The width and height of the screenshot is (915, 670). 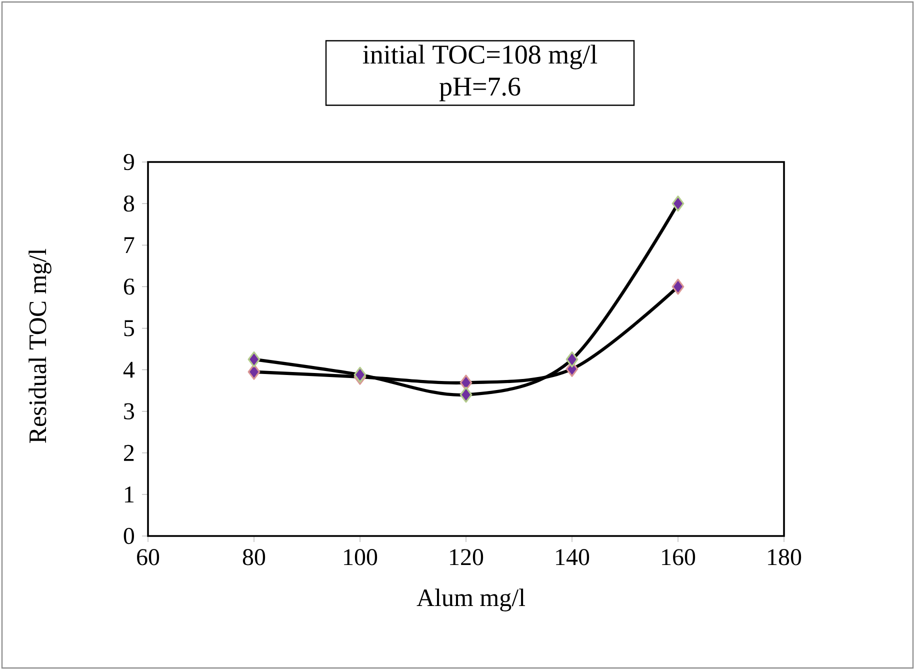 I want to click on y-tick-label: 8, so click(x=129, y=203).